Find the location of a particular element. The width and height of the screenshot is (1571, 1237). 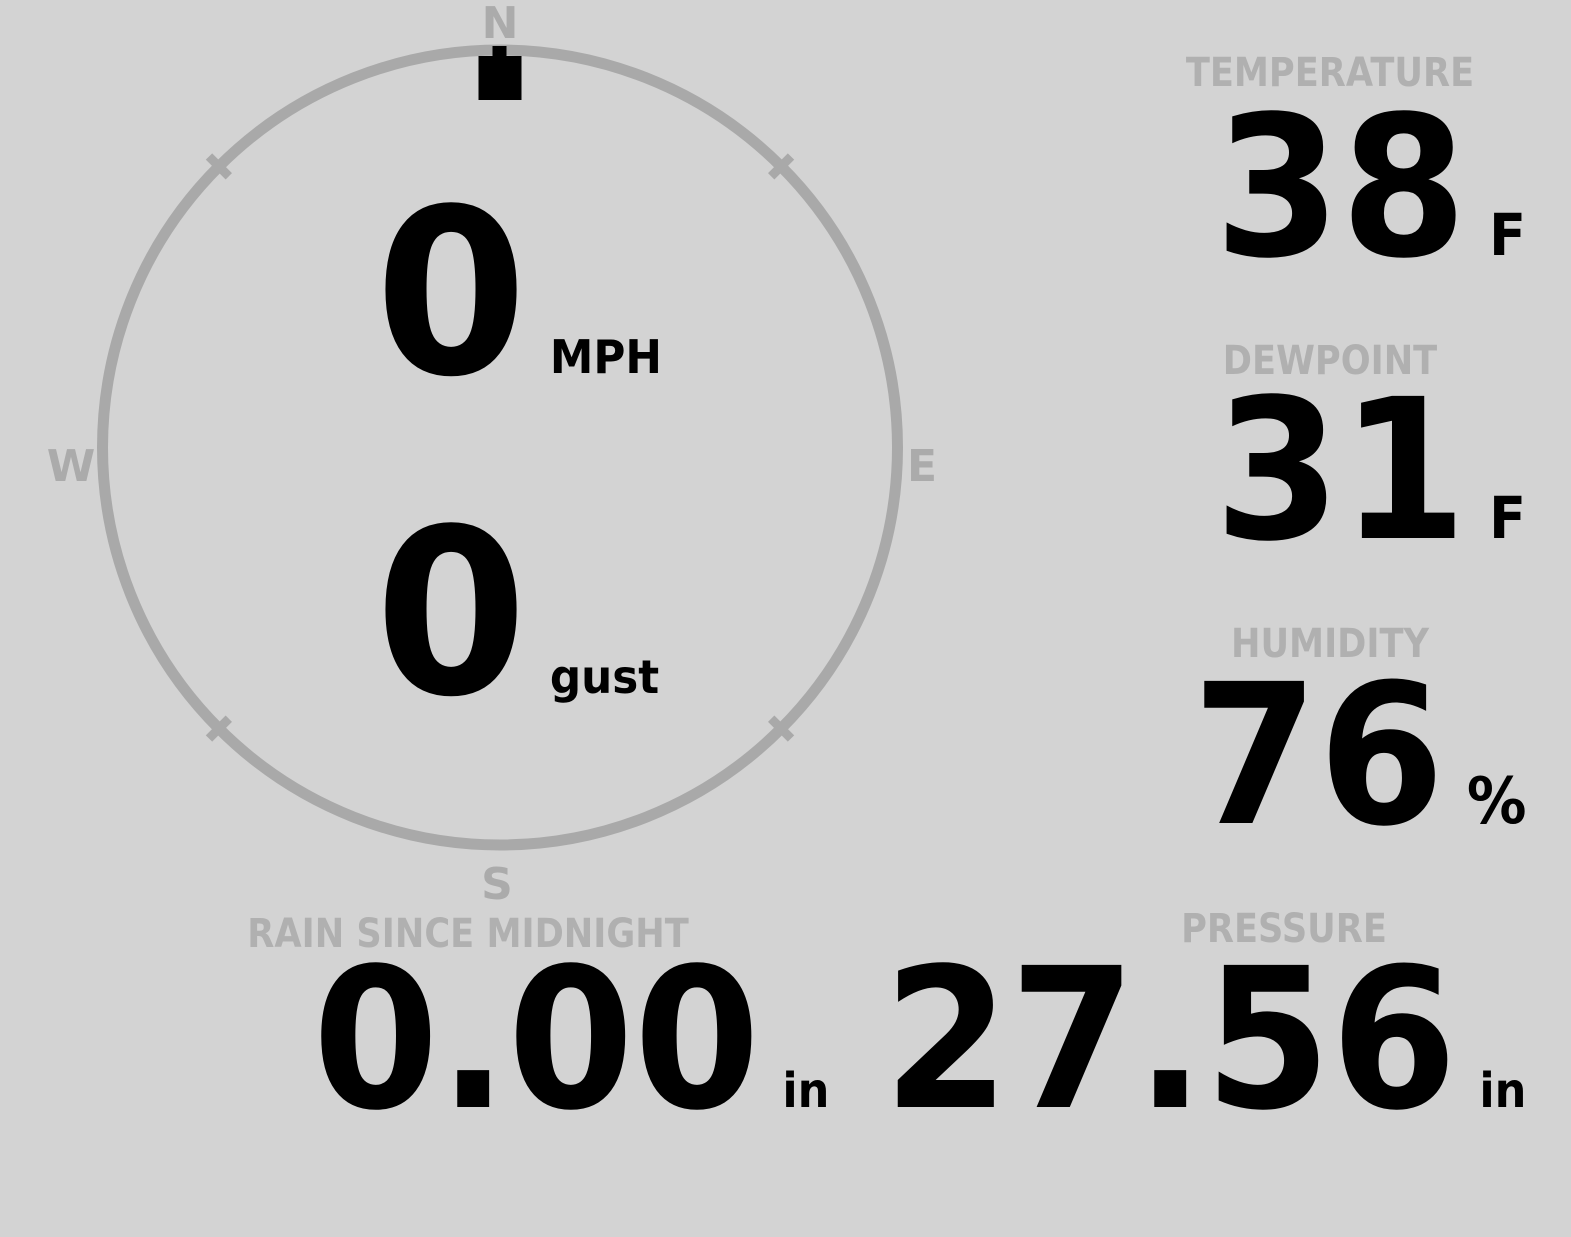

wind-direction-marker is located at coordinates (500, 73).